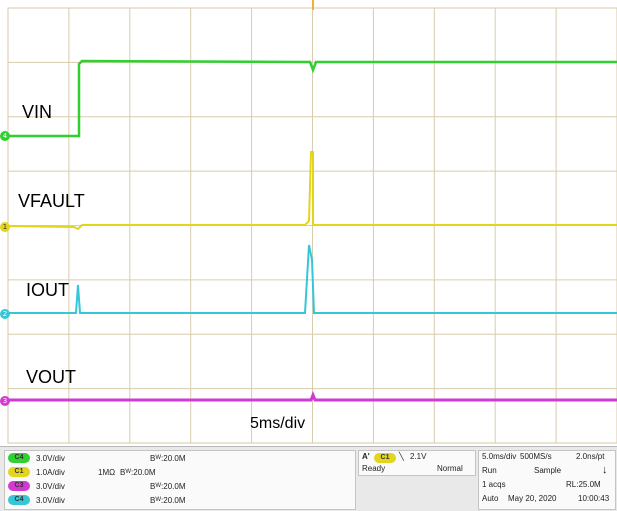  What do you see at coordinates (51, 377) in the screenshot?
I see `trace-label-vout: VOUT` at bounding box center [51, 377].